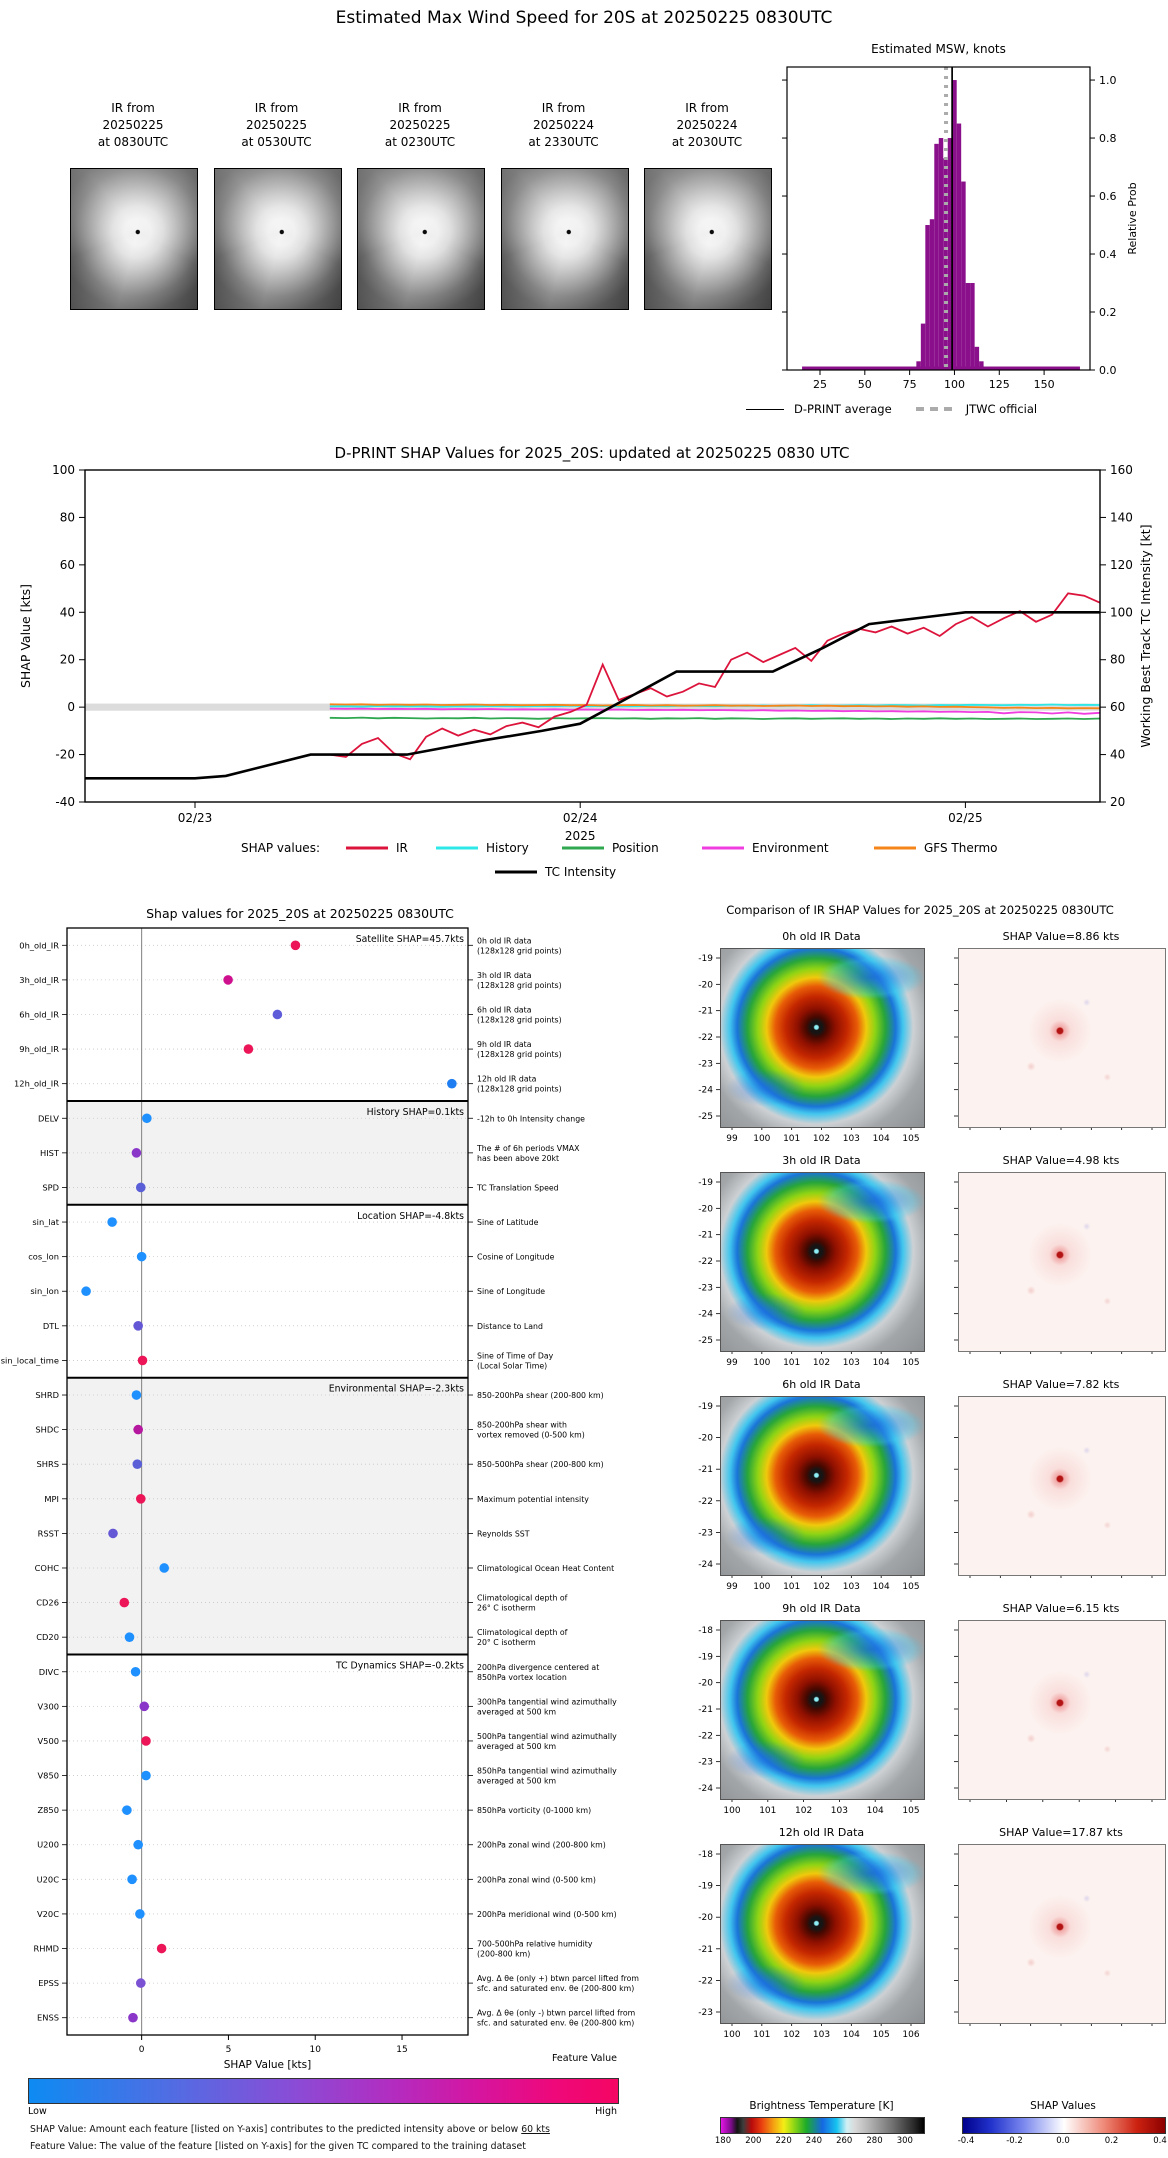 The image size is (1168, 2158). I want to click on lat-tick-label: -22, so click(705, 1502).